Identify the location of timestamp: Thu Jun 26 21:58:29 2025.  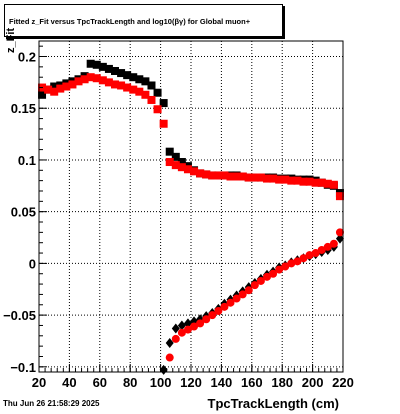
(51, 403).